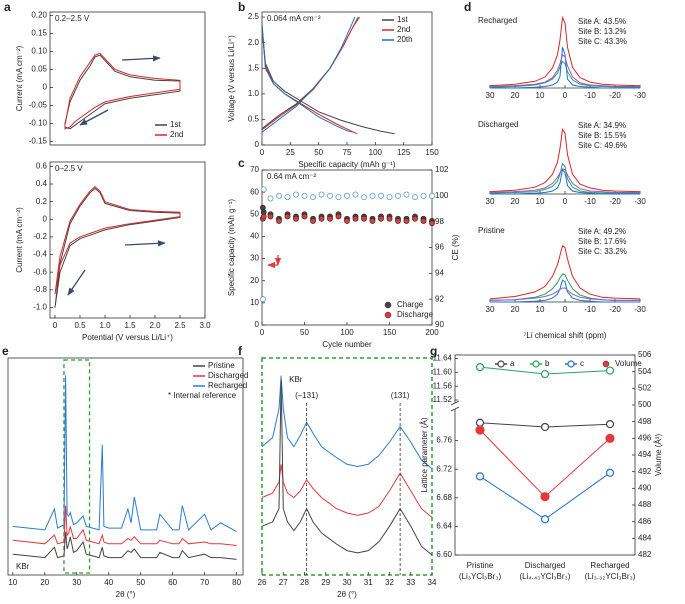  What do you see at coordinates (444, 497) in the screenshot?
I see `y-tick-label: 6.68` at bounding box center [444, 497].